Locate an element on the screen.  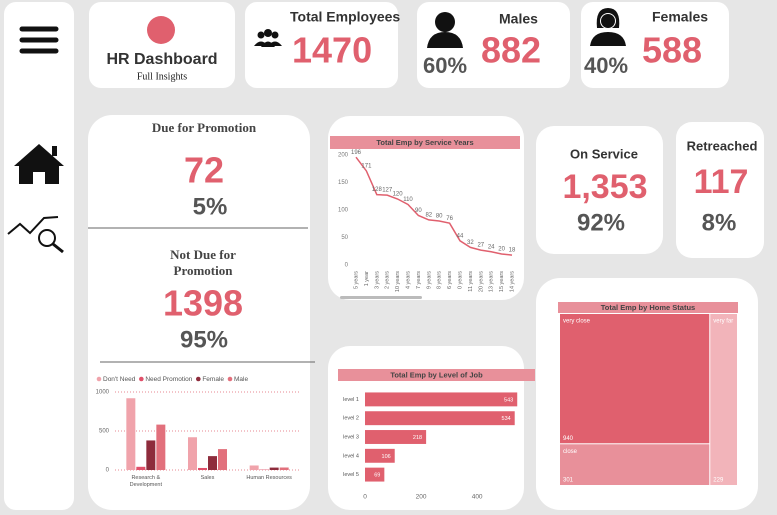
kpi-value: 1,353 is located at coordinates (604, 187).